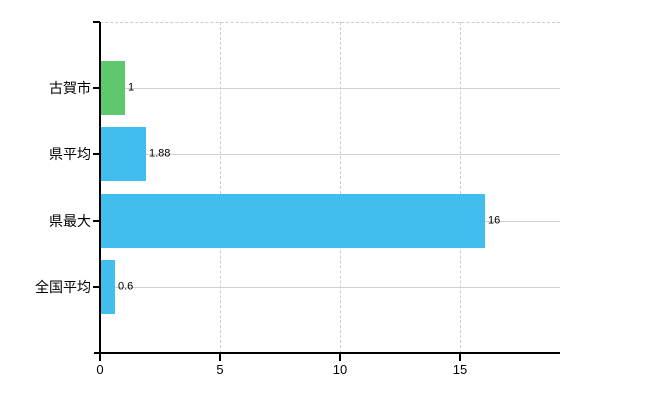 The image size is (650, 400). Describe the element at coordinates (70, 88) in the screenshot. I see `category-label: 古賀市` at that location.